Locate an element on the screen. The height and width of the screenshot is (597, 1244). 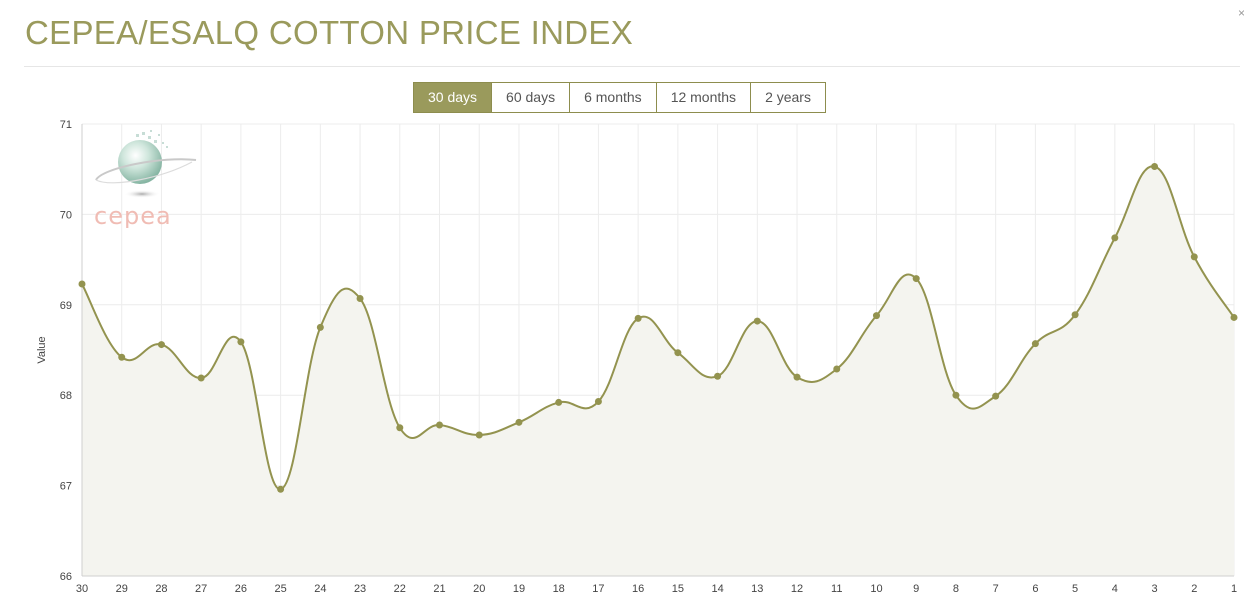
y-tick-label: 69 is located at coordinates (66, 306).